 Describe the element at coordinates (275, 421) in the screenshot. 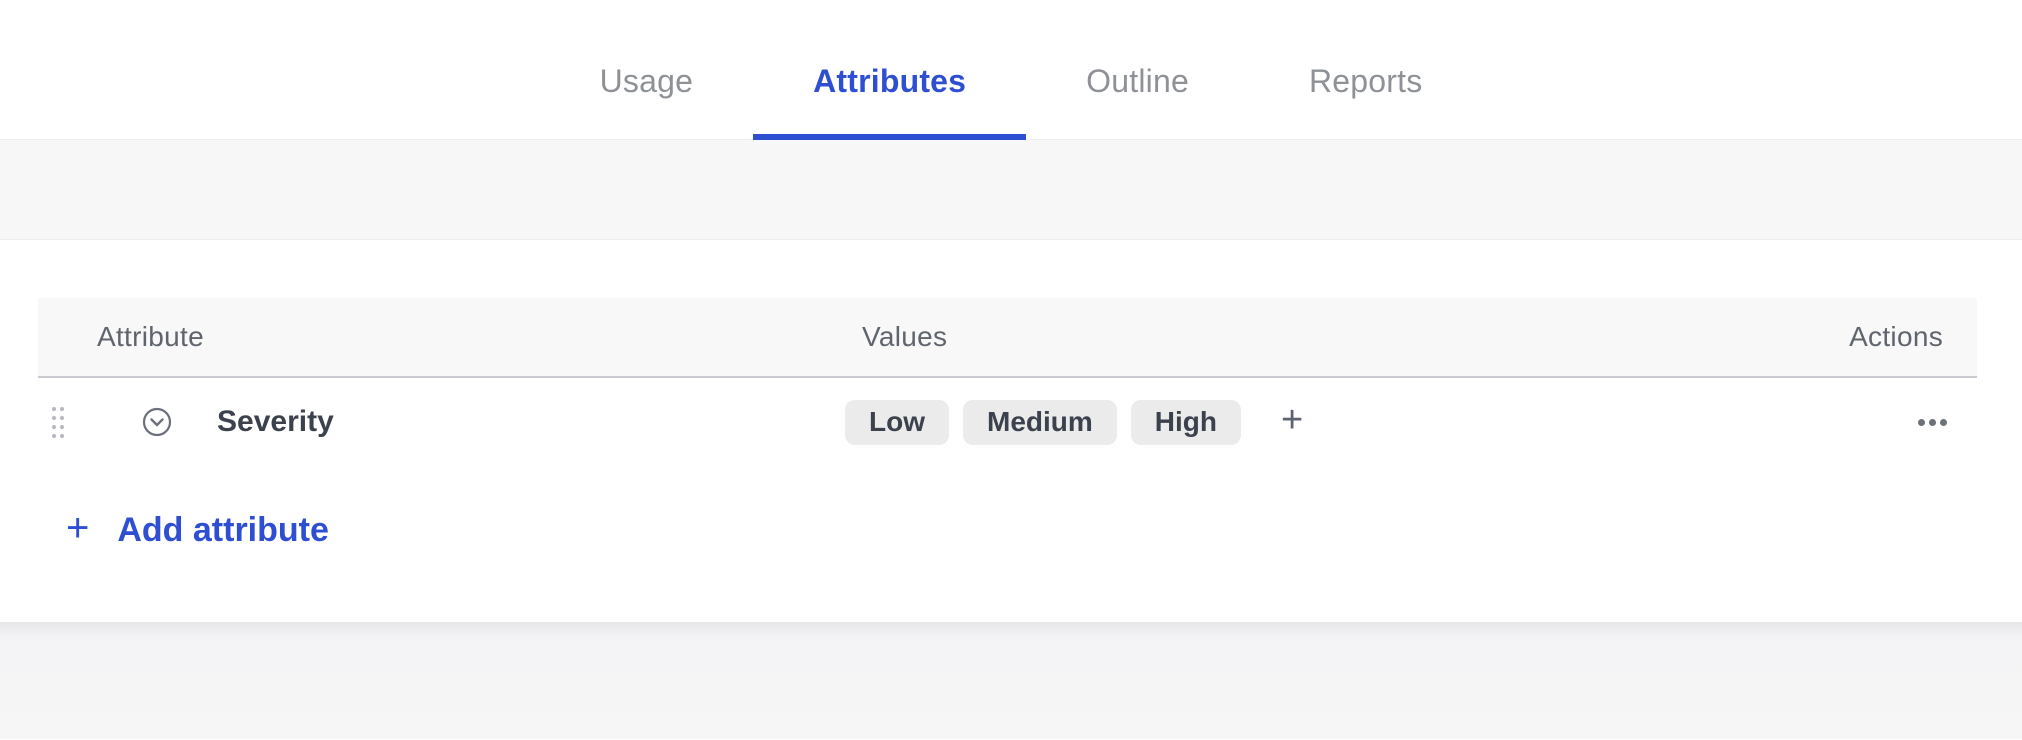

I see `attribute-name: Severity` at that location.